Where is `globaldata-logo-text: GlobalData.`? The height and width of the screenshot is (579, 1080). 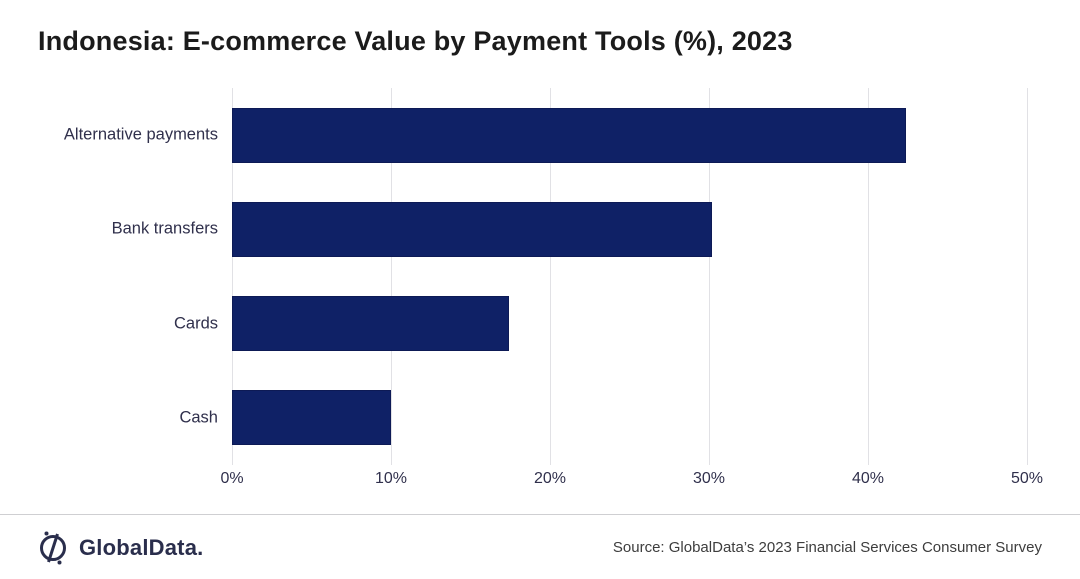 globaldata-logo-text: GlobalData. is located at coordinates (141, 547).